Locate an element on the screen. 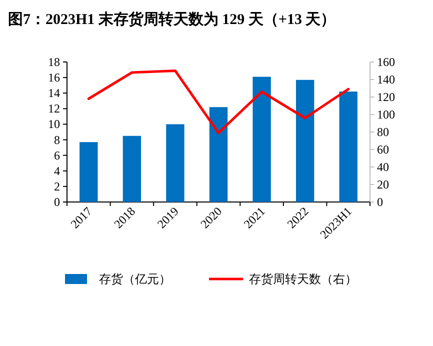  y2-tick-label: 100 is located at coordinates (386, 115).